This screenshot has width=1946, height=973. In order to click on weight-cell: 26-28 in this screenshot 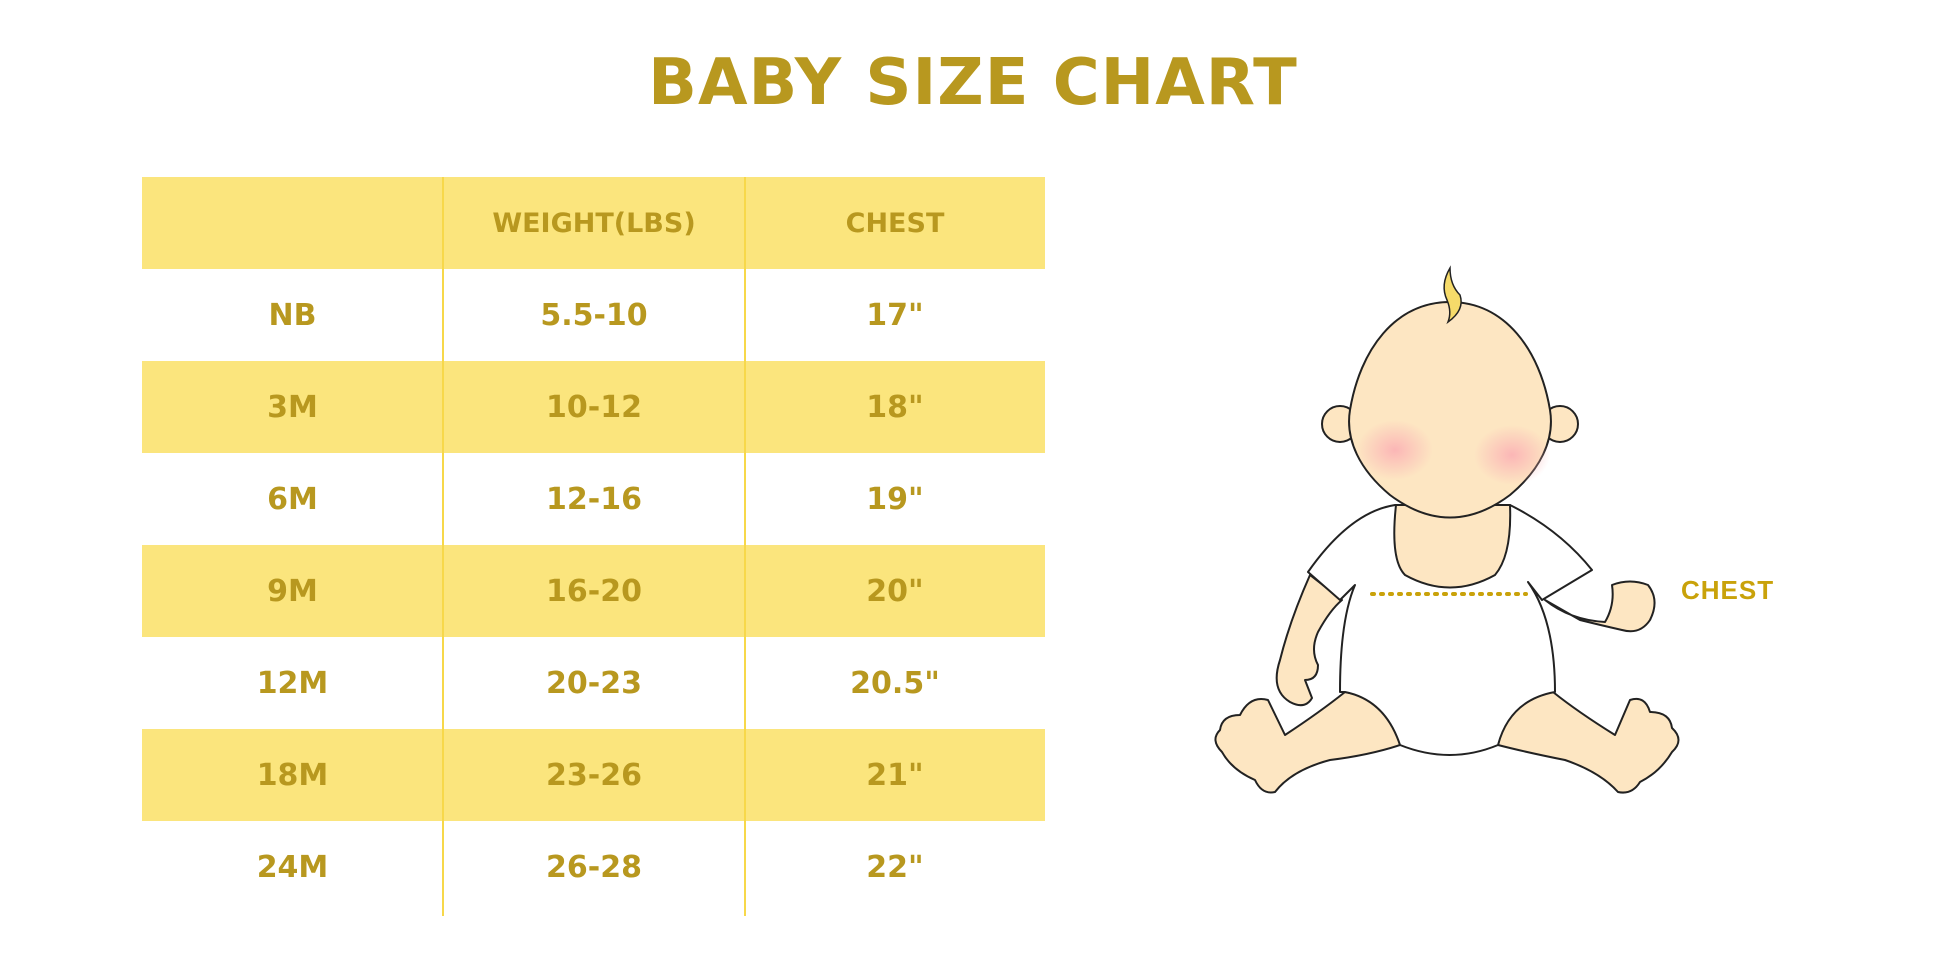, I will do `click(594, 867)`.